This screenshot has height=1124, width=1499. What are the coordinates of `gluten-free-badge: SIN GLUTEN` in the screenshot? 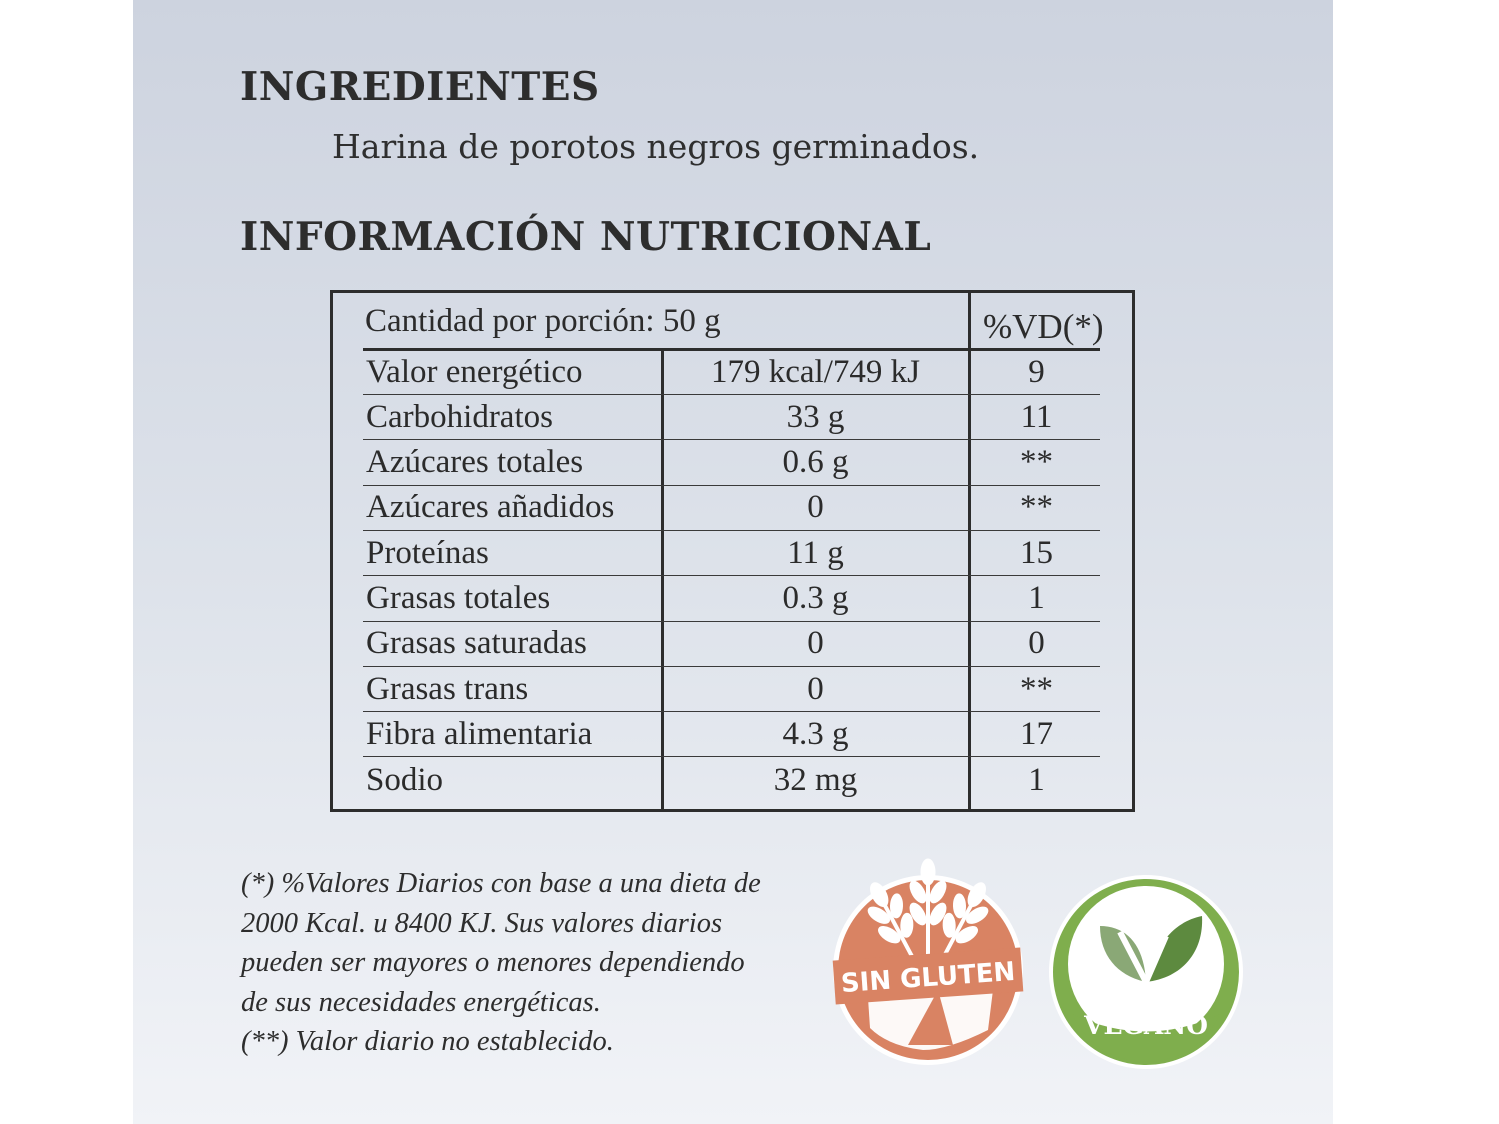 It's located at (928, 961).